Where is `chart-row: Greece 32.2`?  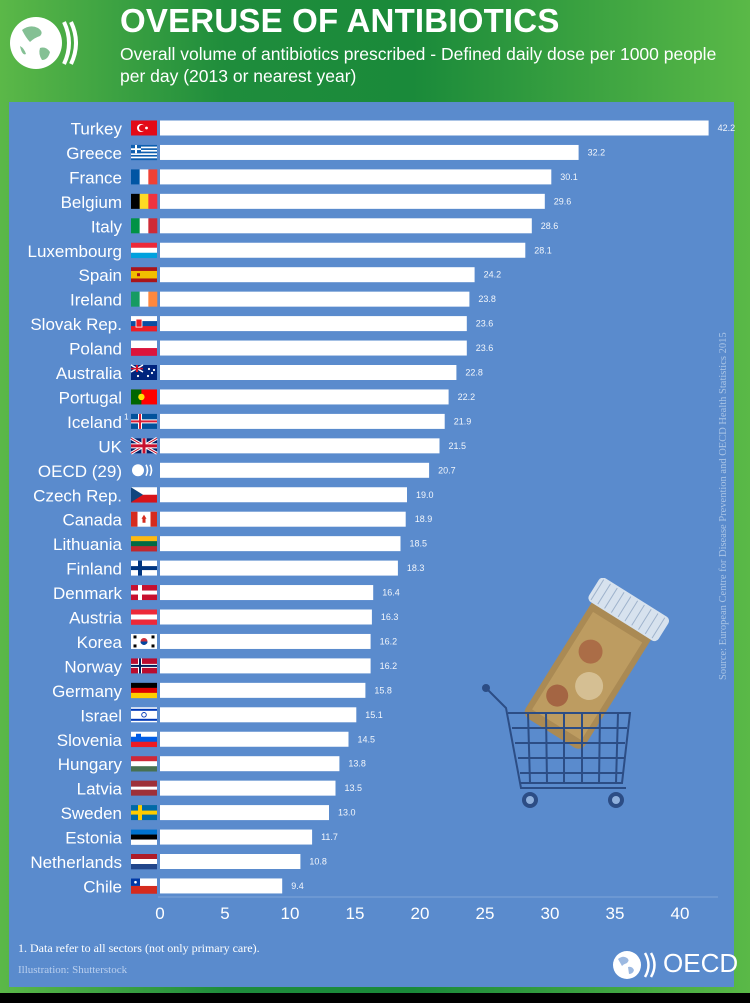
chart-row: Greece 32.2 is located at coordinates (335, 153).